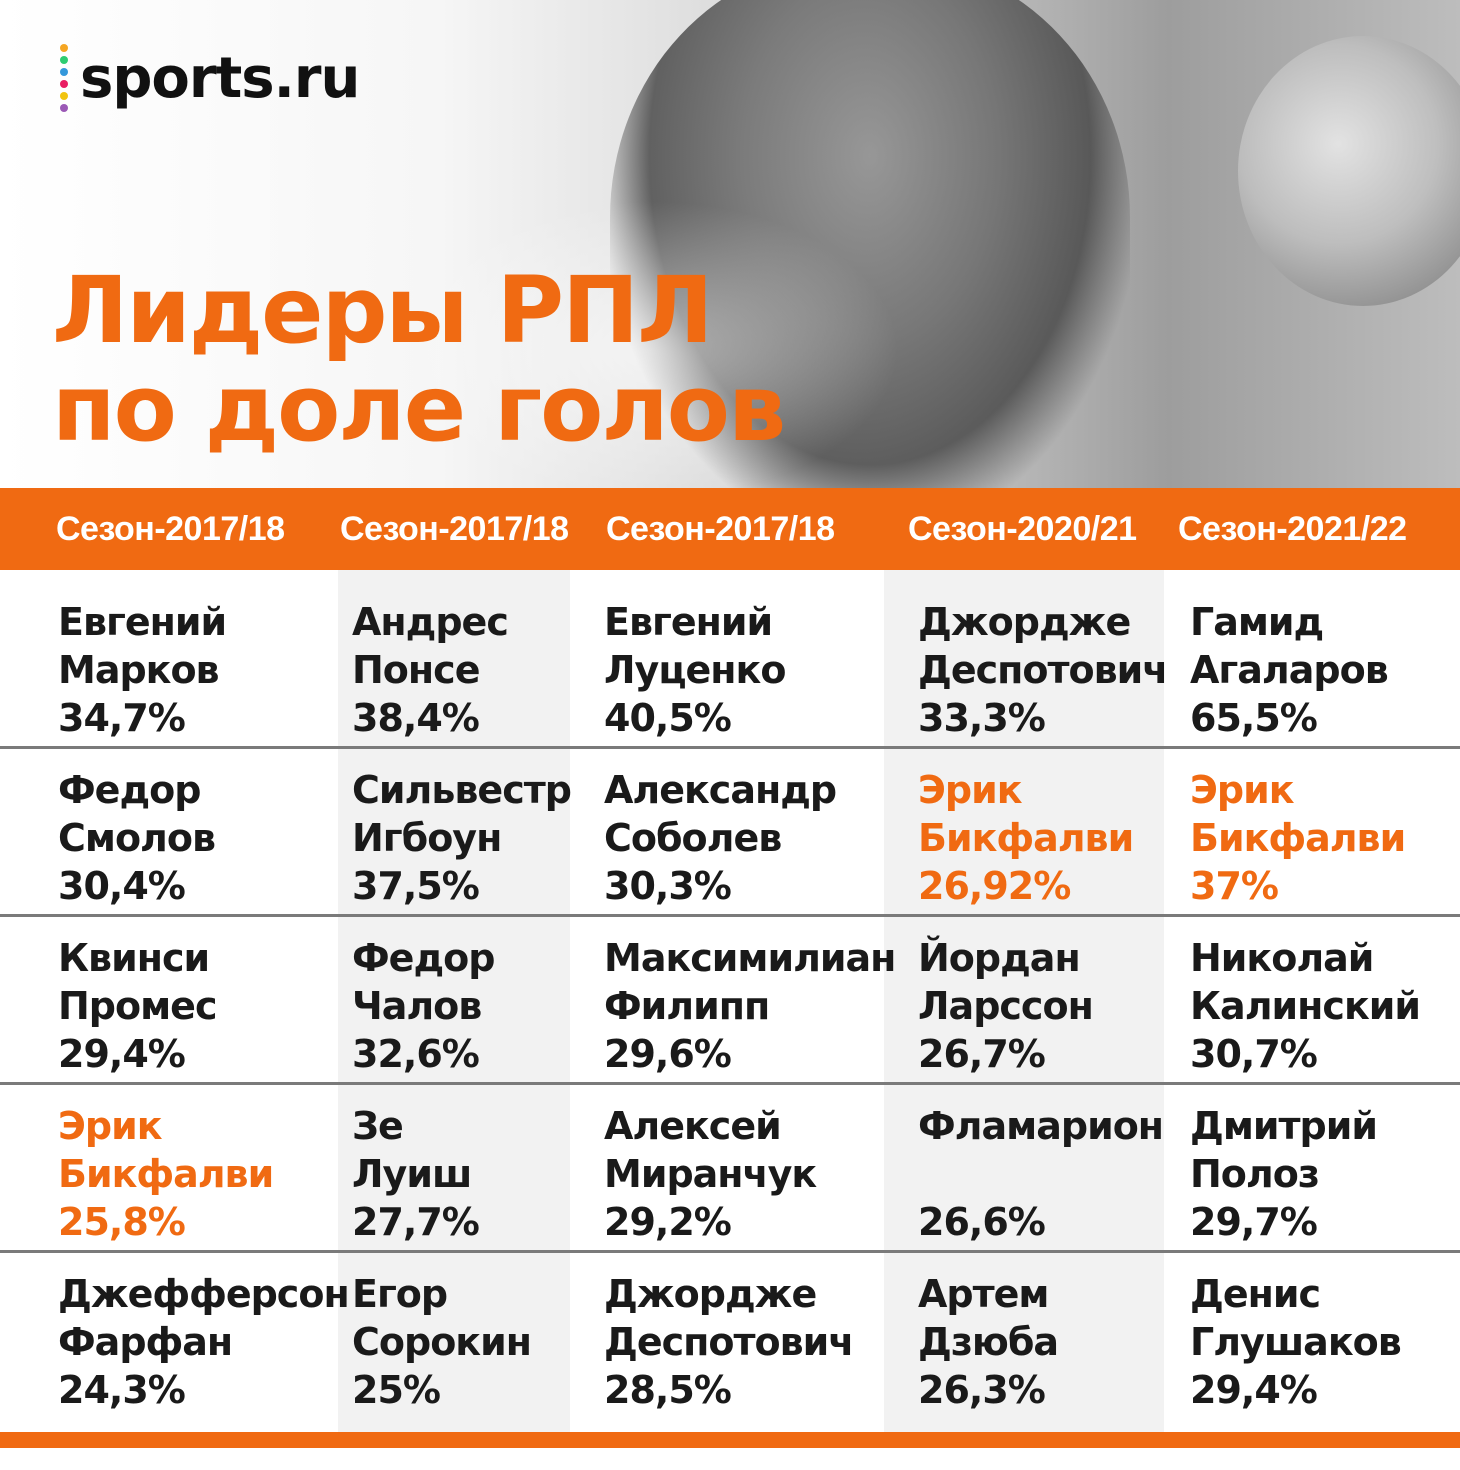 The height and width of the screenshot is (1470, 1460). Describe the element at coordinates (416, 670) in the screenshot. I see `player-last-name: Понсе` at that location.